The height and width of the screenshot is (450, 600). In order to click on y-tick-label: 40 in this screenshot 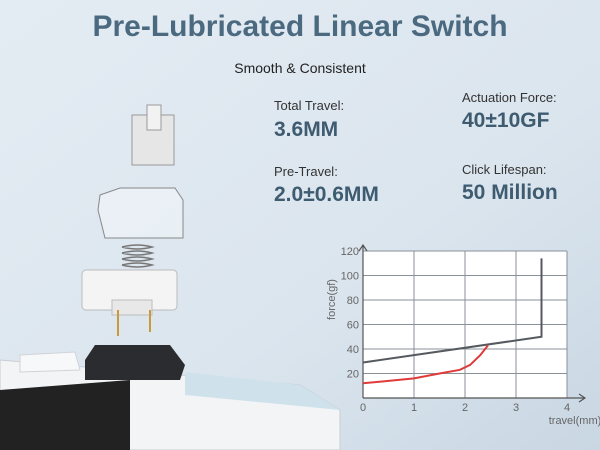, I will do `click(353, 350)`.